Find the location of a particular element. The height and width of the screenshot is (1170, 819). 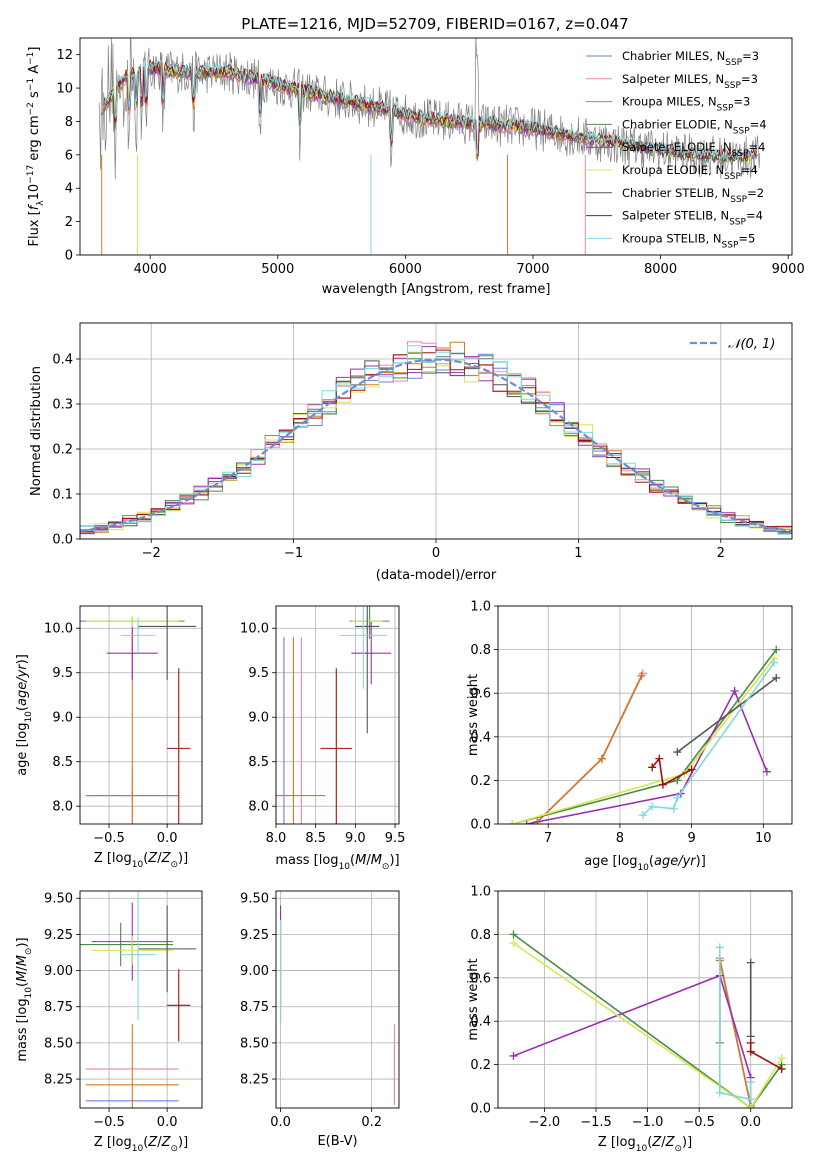

y-axis-label-part: −1 is located at coordinates (31, 84).